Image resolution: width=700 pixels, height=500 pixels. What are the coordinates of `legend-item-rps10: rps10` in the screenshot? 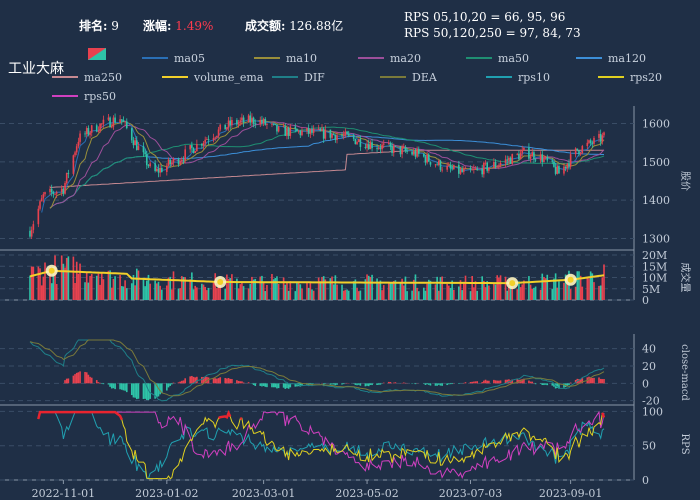 It's located at (518, 77).